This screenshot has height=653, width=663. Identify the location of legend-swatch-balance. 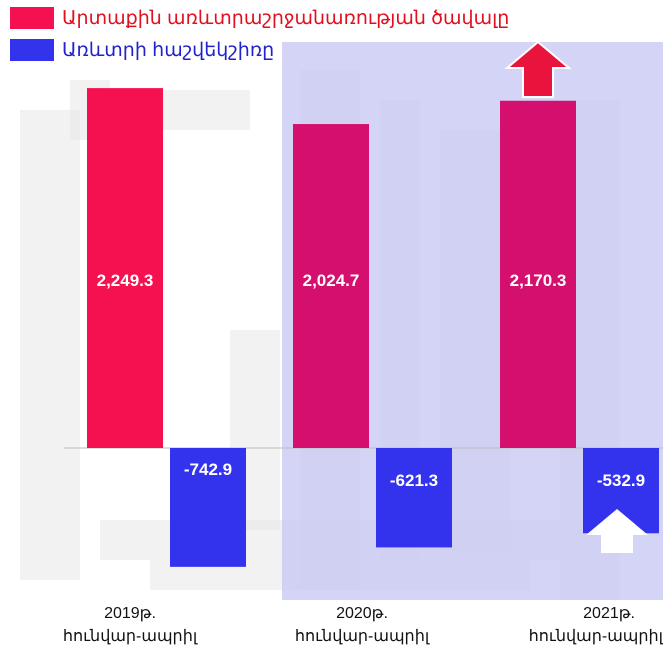
(32, 50).